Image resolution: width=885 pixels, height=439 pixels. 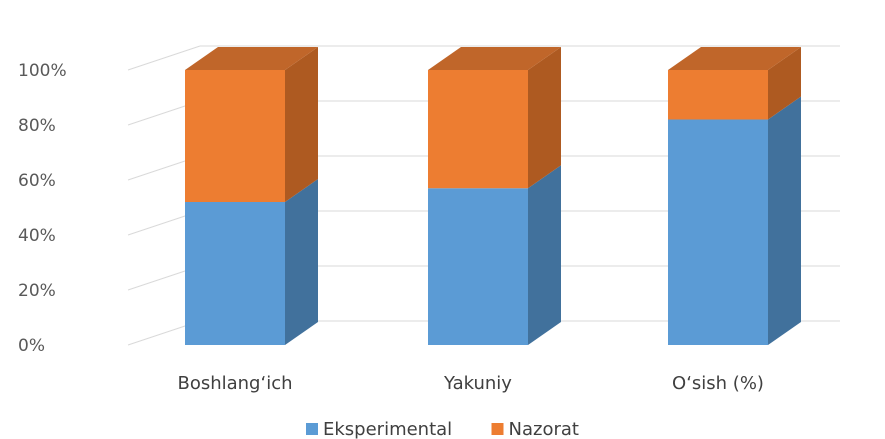 I want to click on legend-label-eksperimental: Eksperimental, so click(x=387, y=429).